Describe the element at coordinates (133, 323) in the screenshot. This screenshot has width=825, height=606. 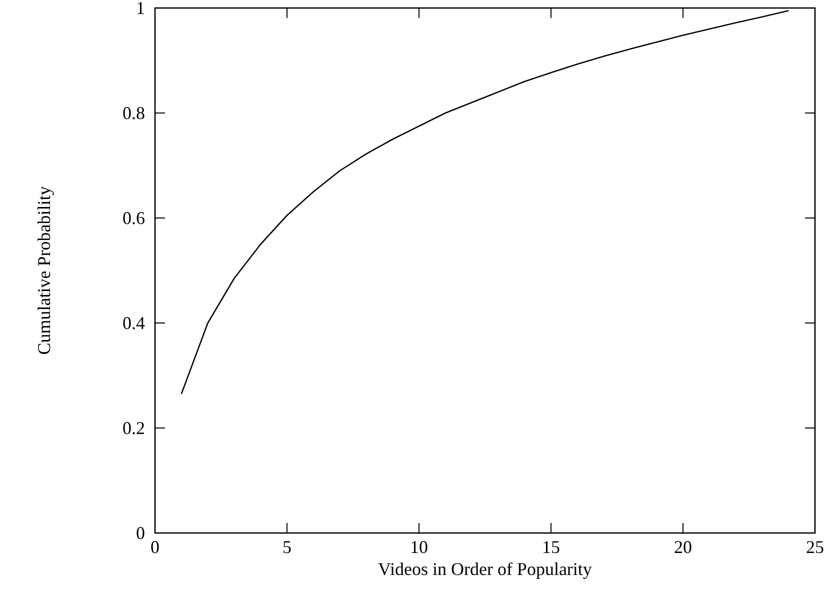
I see `y-tick-label: 0.4` at that location.